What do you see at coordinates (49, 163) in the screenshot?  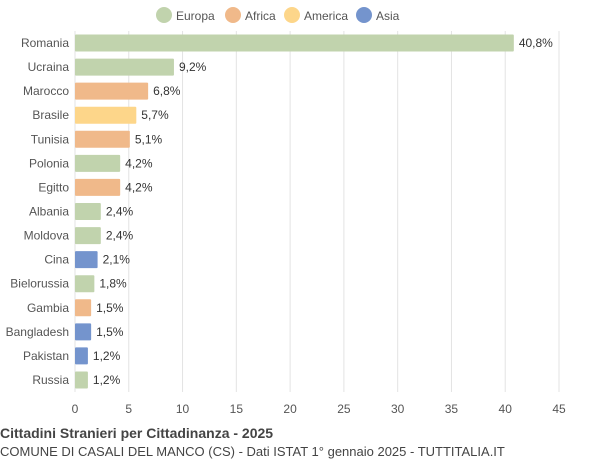 I see `category-label: Polonia` at bounding box center [49, 163].